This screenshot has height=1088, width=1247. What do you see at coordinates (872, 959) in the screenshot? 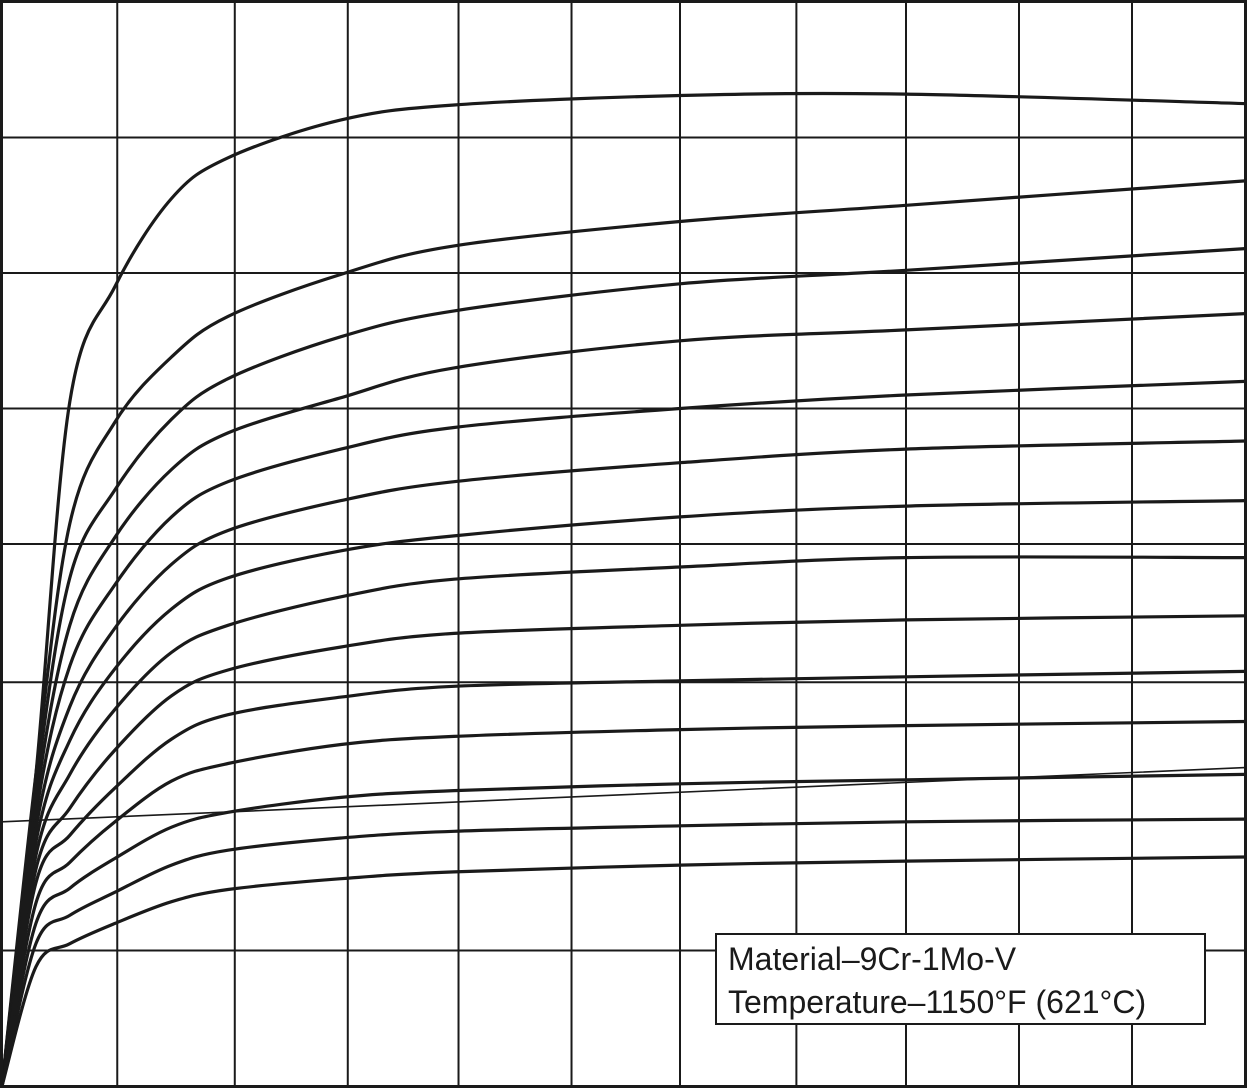
I see `legend-material-label: Material–9Cr-1Mo-V` at bounding box center [872, 959].